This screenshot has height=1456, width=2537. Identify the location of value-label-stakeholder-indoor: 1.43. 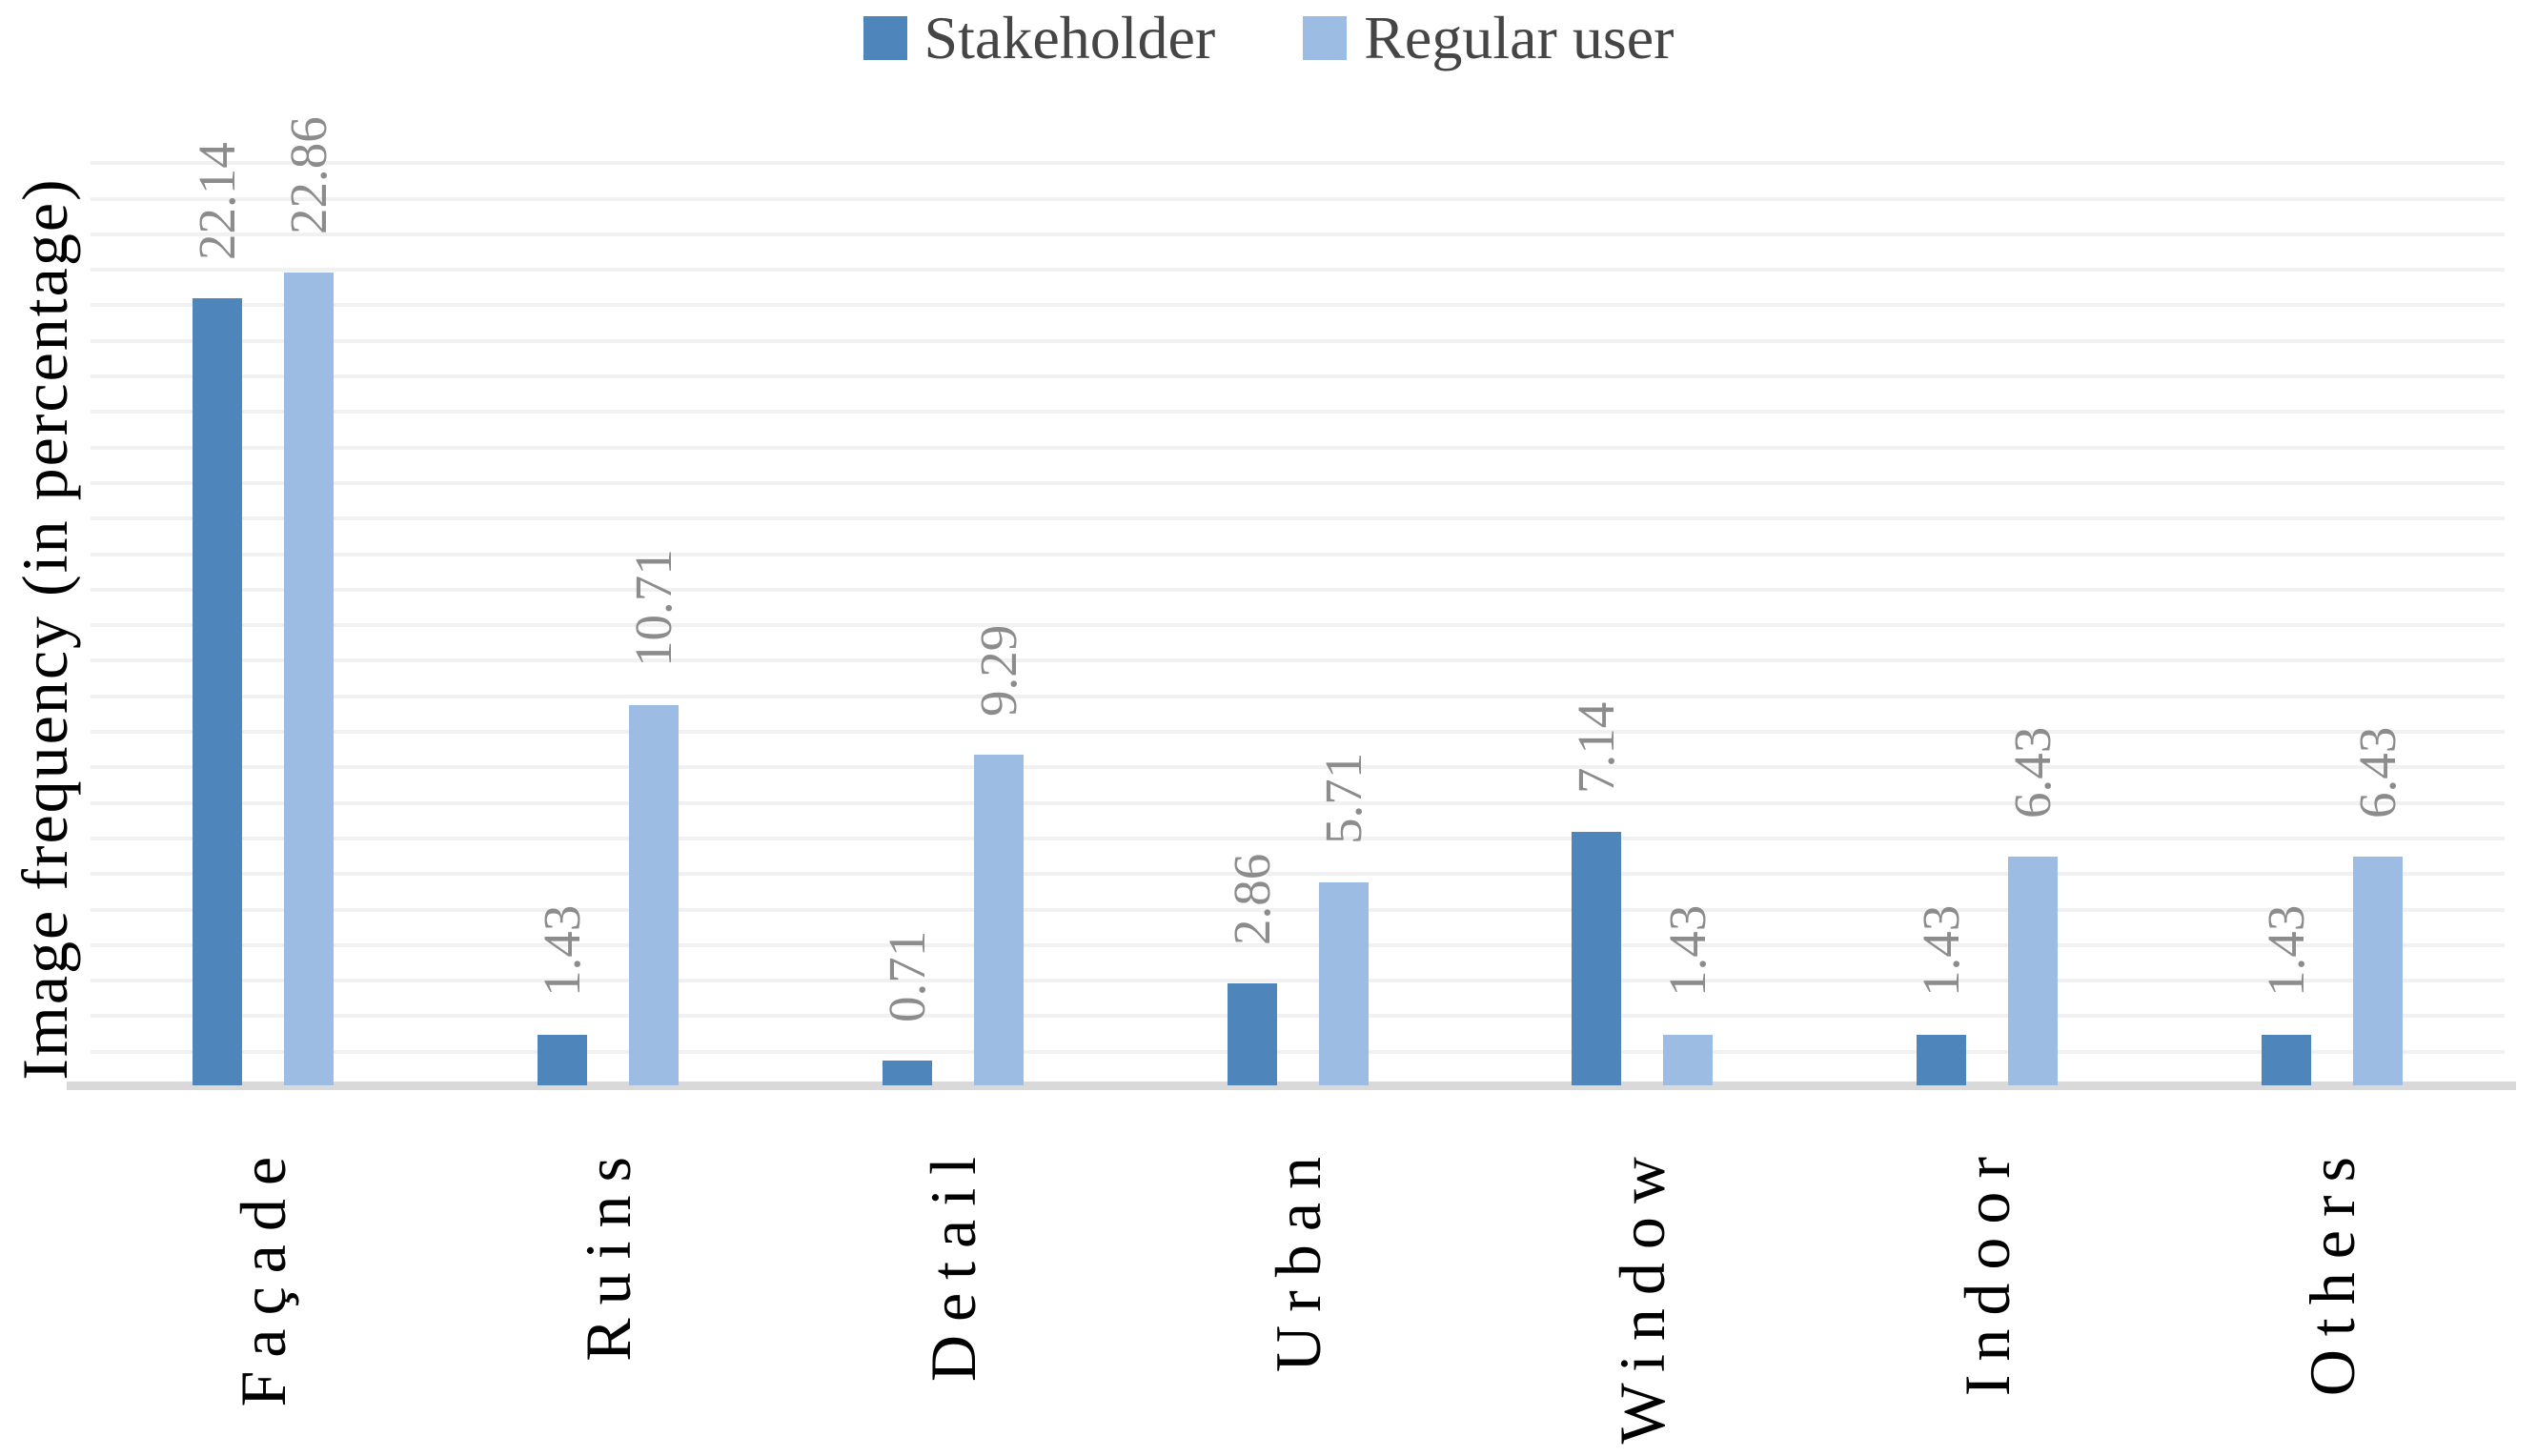
(1941, 951).